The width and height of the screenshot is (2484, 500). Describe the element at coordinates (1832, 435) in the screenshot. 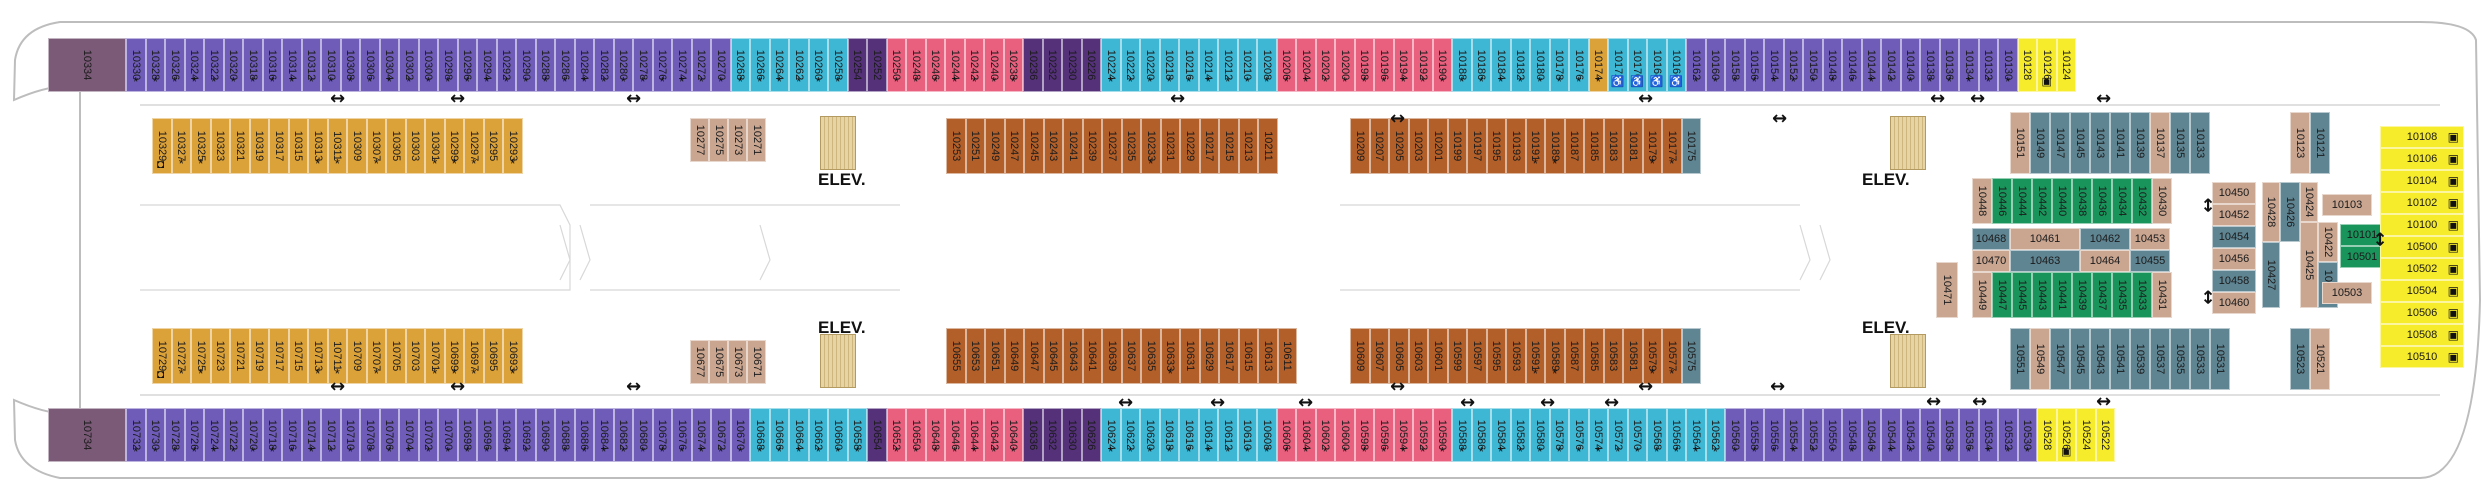

I see `cabin-10550: 10550 *` at that location.